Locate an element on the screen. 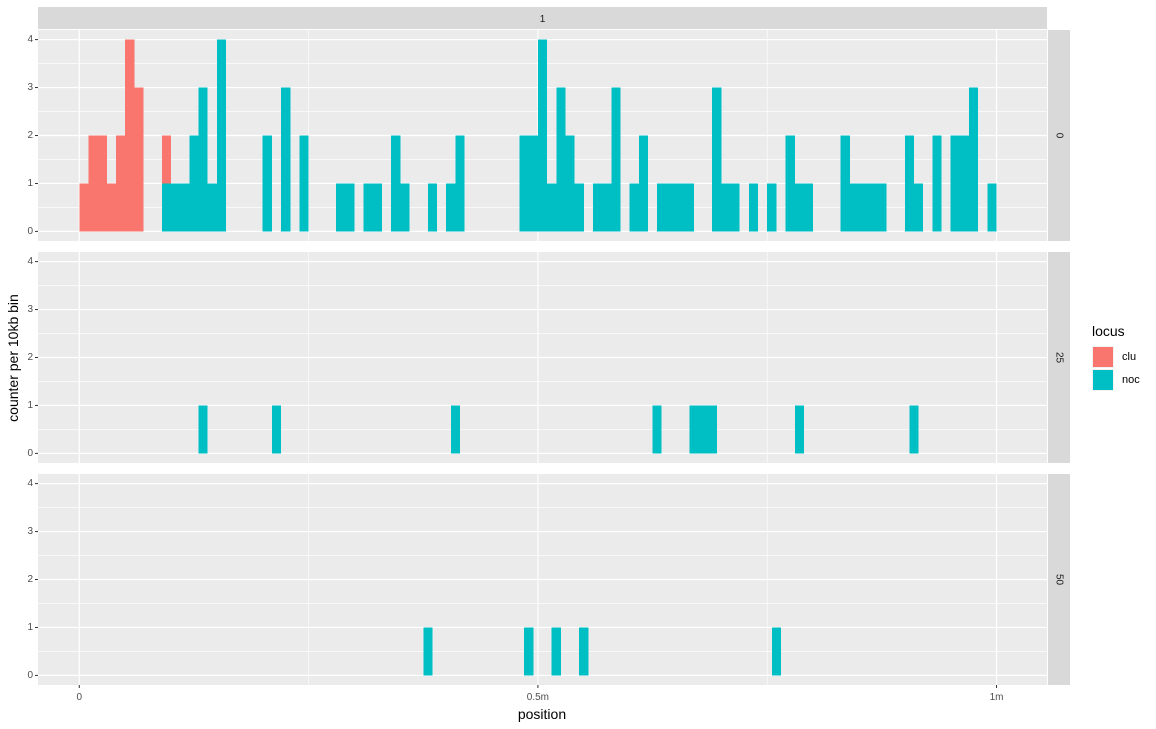 The height and width of the screenshot is (729, 1156). legend: locus clu noc is located at coordinates (1116, 357).